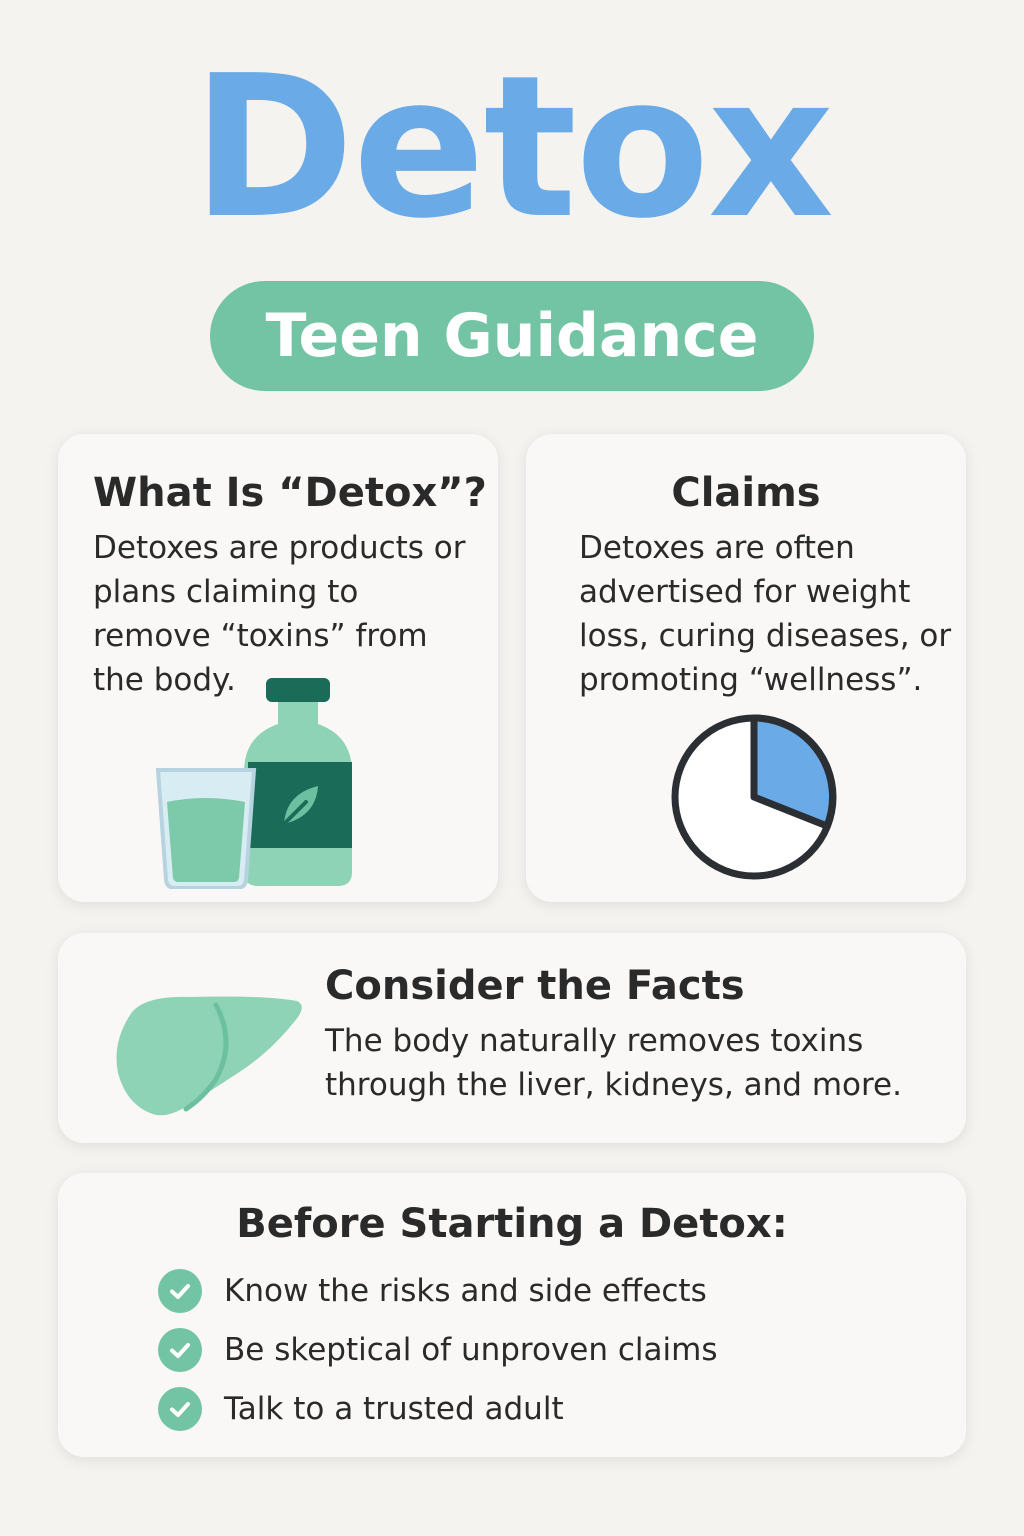 The height and width of the screenshot is (1536, 1024). I want to click on list-item-label: Know the risks and side effects, so click(465, 1290).